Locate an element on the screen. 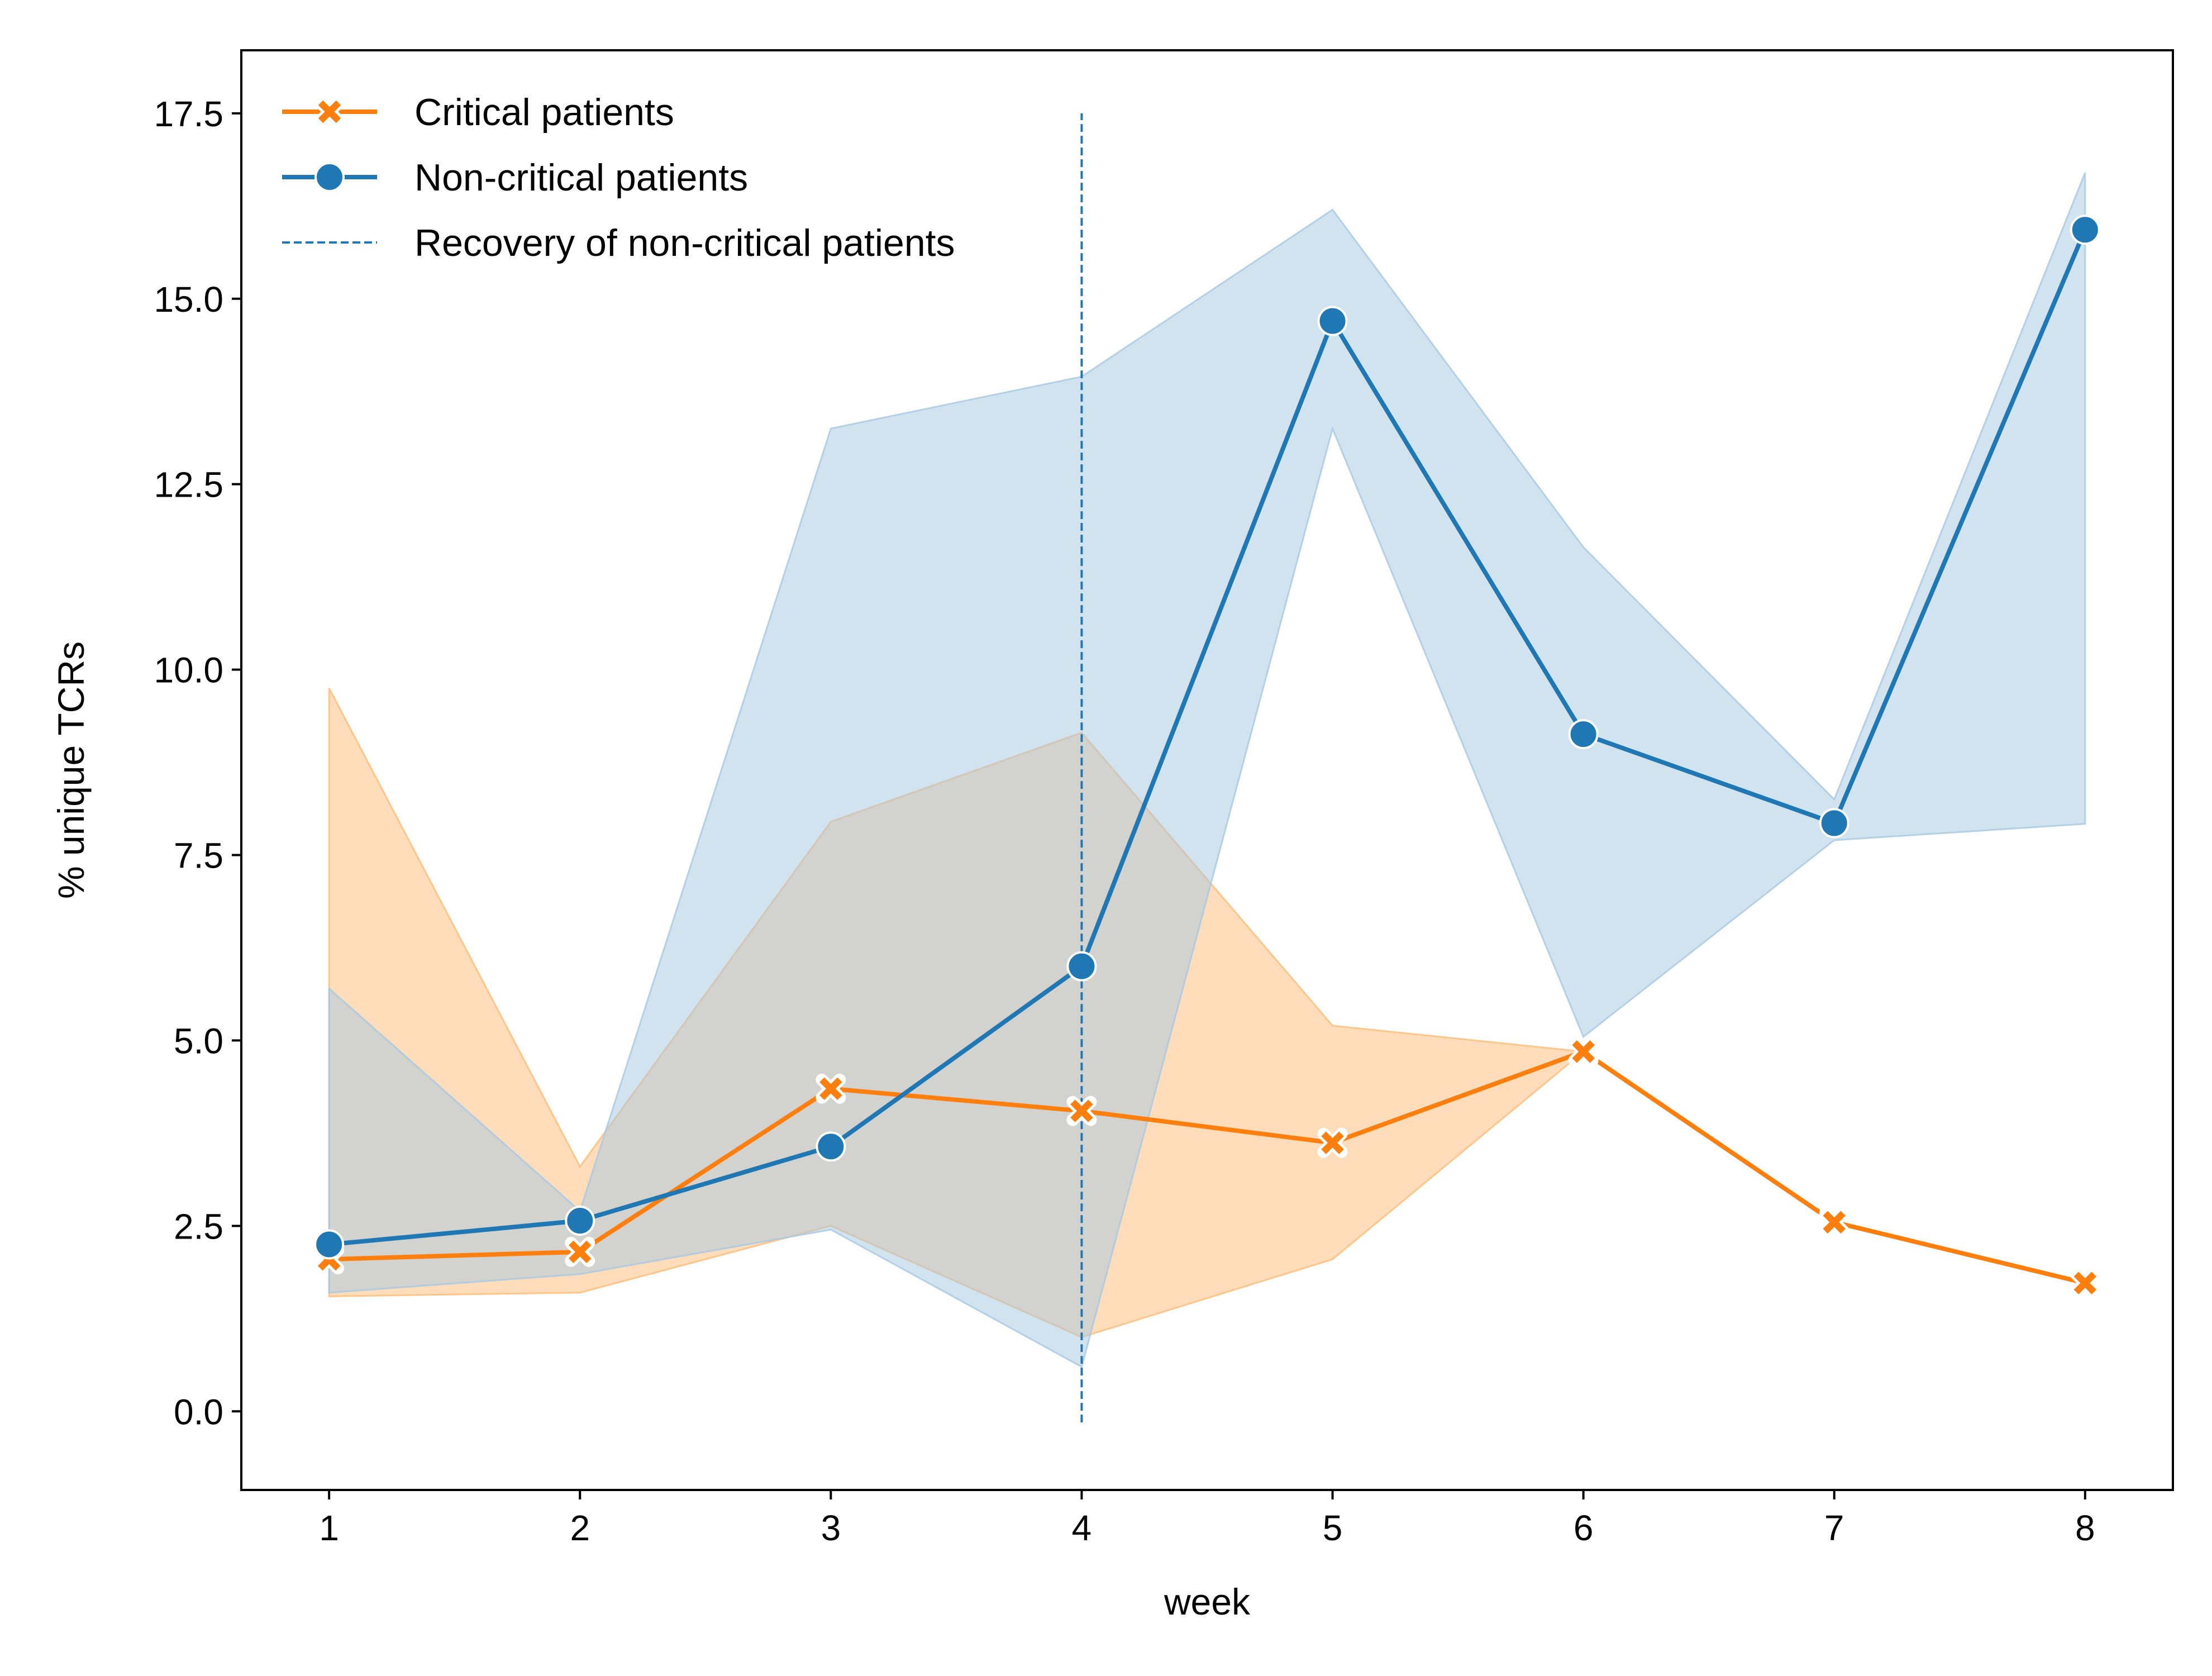 The width and height of the screenshot is (2212, 1676). x-tick-label: 4 is located at coordinates (1082, 1528).